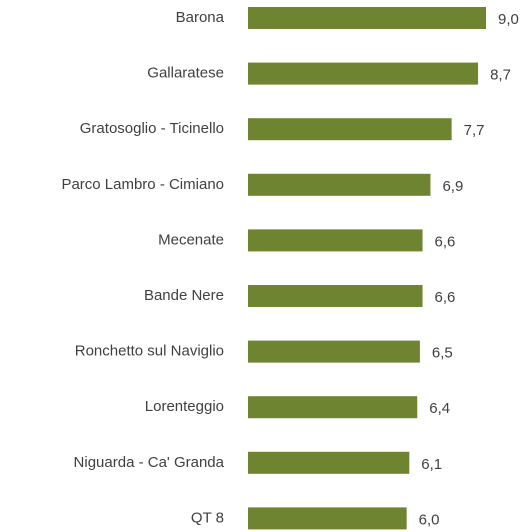  What do you see at coordinates (200, 17) in the screenshot?
I see `category-label: Barona` at bounding box center [200, 17].